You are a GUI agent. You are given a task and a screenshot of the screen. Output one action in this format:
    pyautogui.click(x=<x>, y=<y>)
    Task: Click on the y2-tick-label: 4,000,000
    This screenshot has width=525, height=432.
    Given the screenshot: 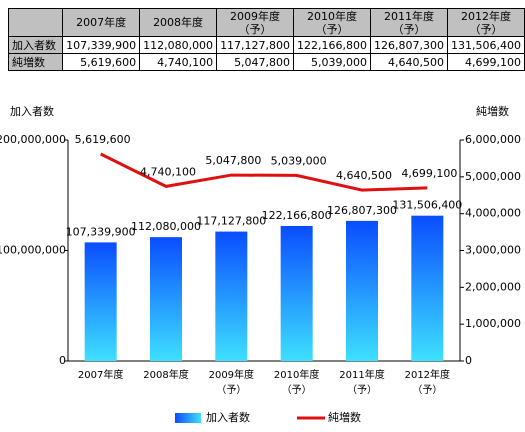 What is the action you would take?
    pyautogui.click(x=493, y=213)
    